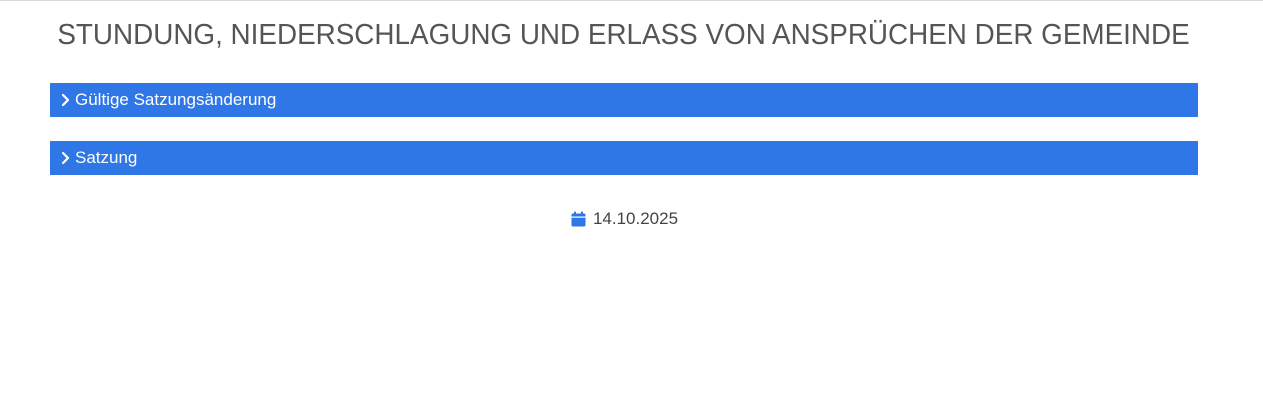  What do you see at coordinates (106, 157) in the screenshot?
I see `accordion-label: Satzung` at bounding box center [106, 157].